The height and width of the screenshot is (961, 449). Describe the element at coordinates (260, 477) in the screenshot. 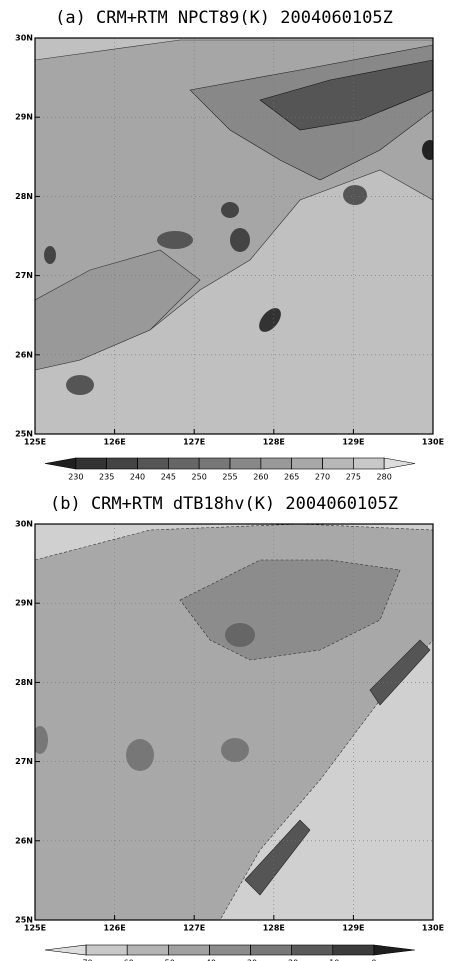

I see `colorbar-label: 260` at that location.